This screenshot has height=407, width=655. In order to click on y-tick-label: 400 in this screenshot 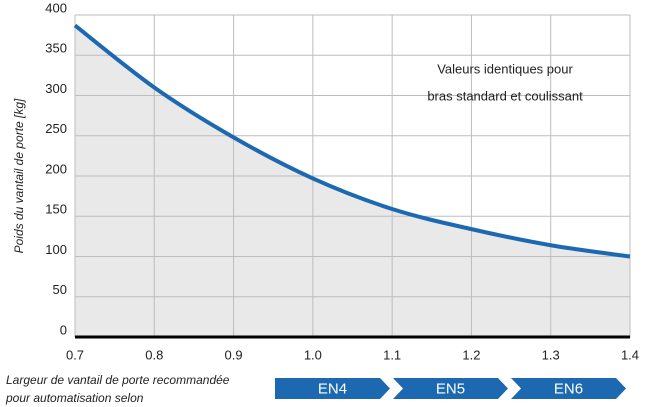, I will do `click(56, 7)`.